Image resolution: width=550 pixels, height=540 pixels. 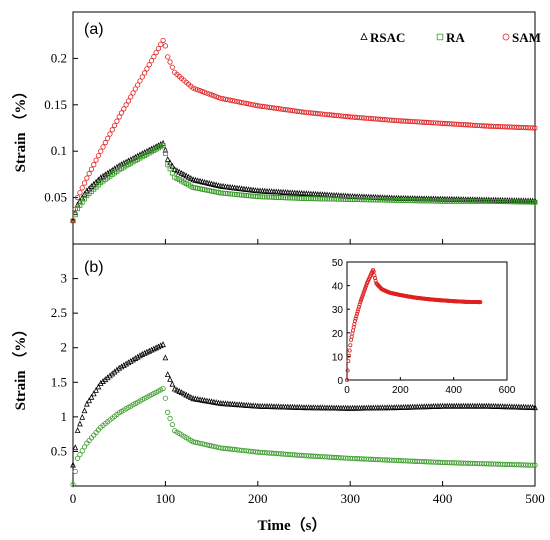 I want to click on panel-b-ylabel: Strain （%）, so click(x=20, y=366).